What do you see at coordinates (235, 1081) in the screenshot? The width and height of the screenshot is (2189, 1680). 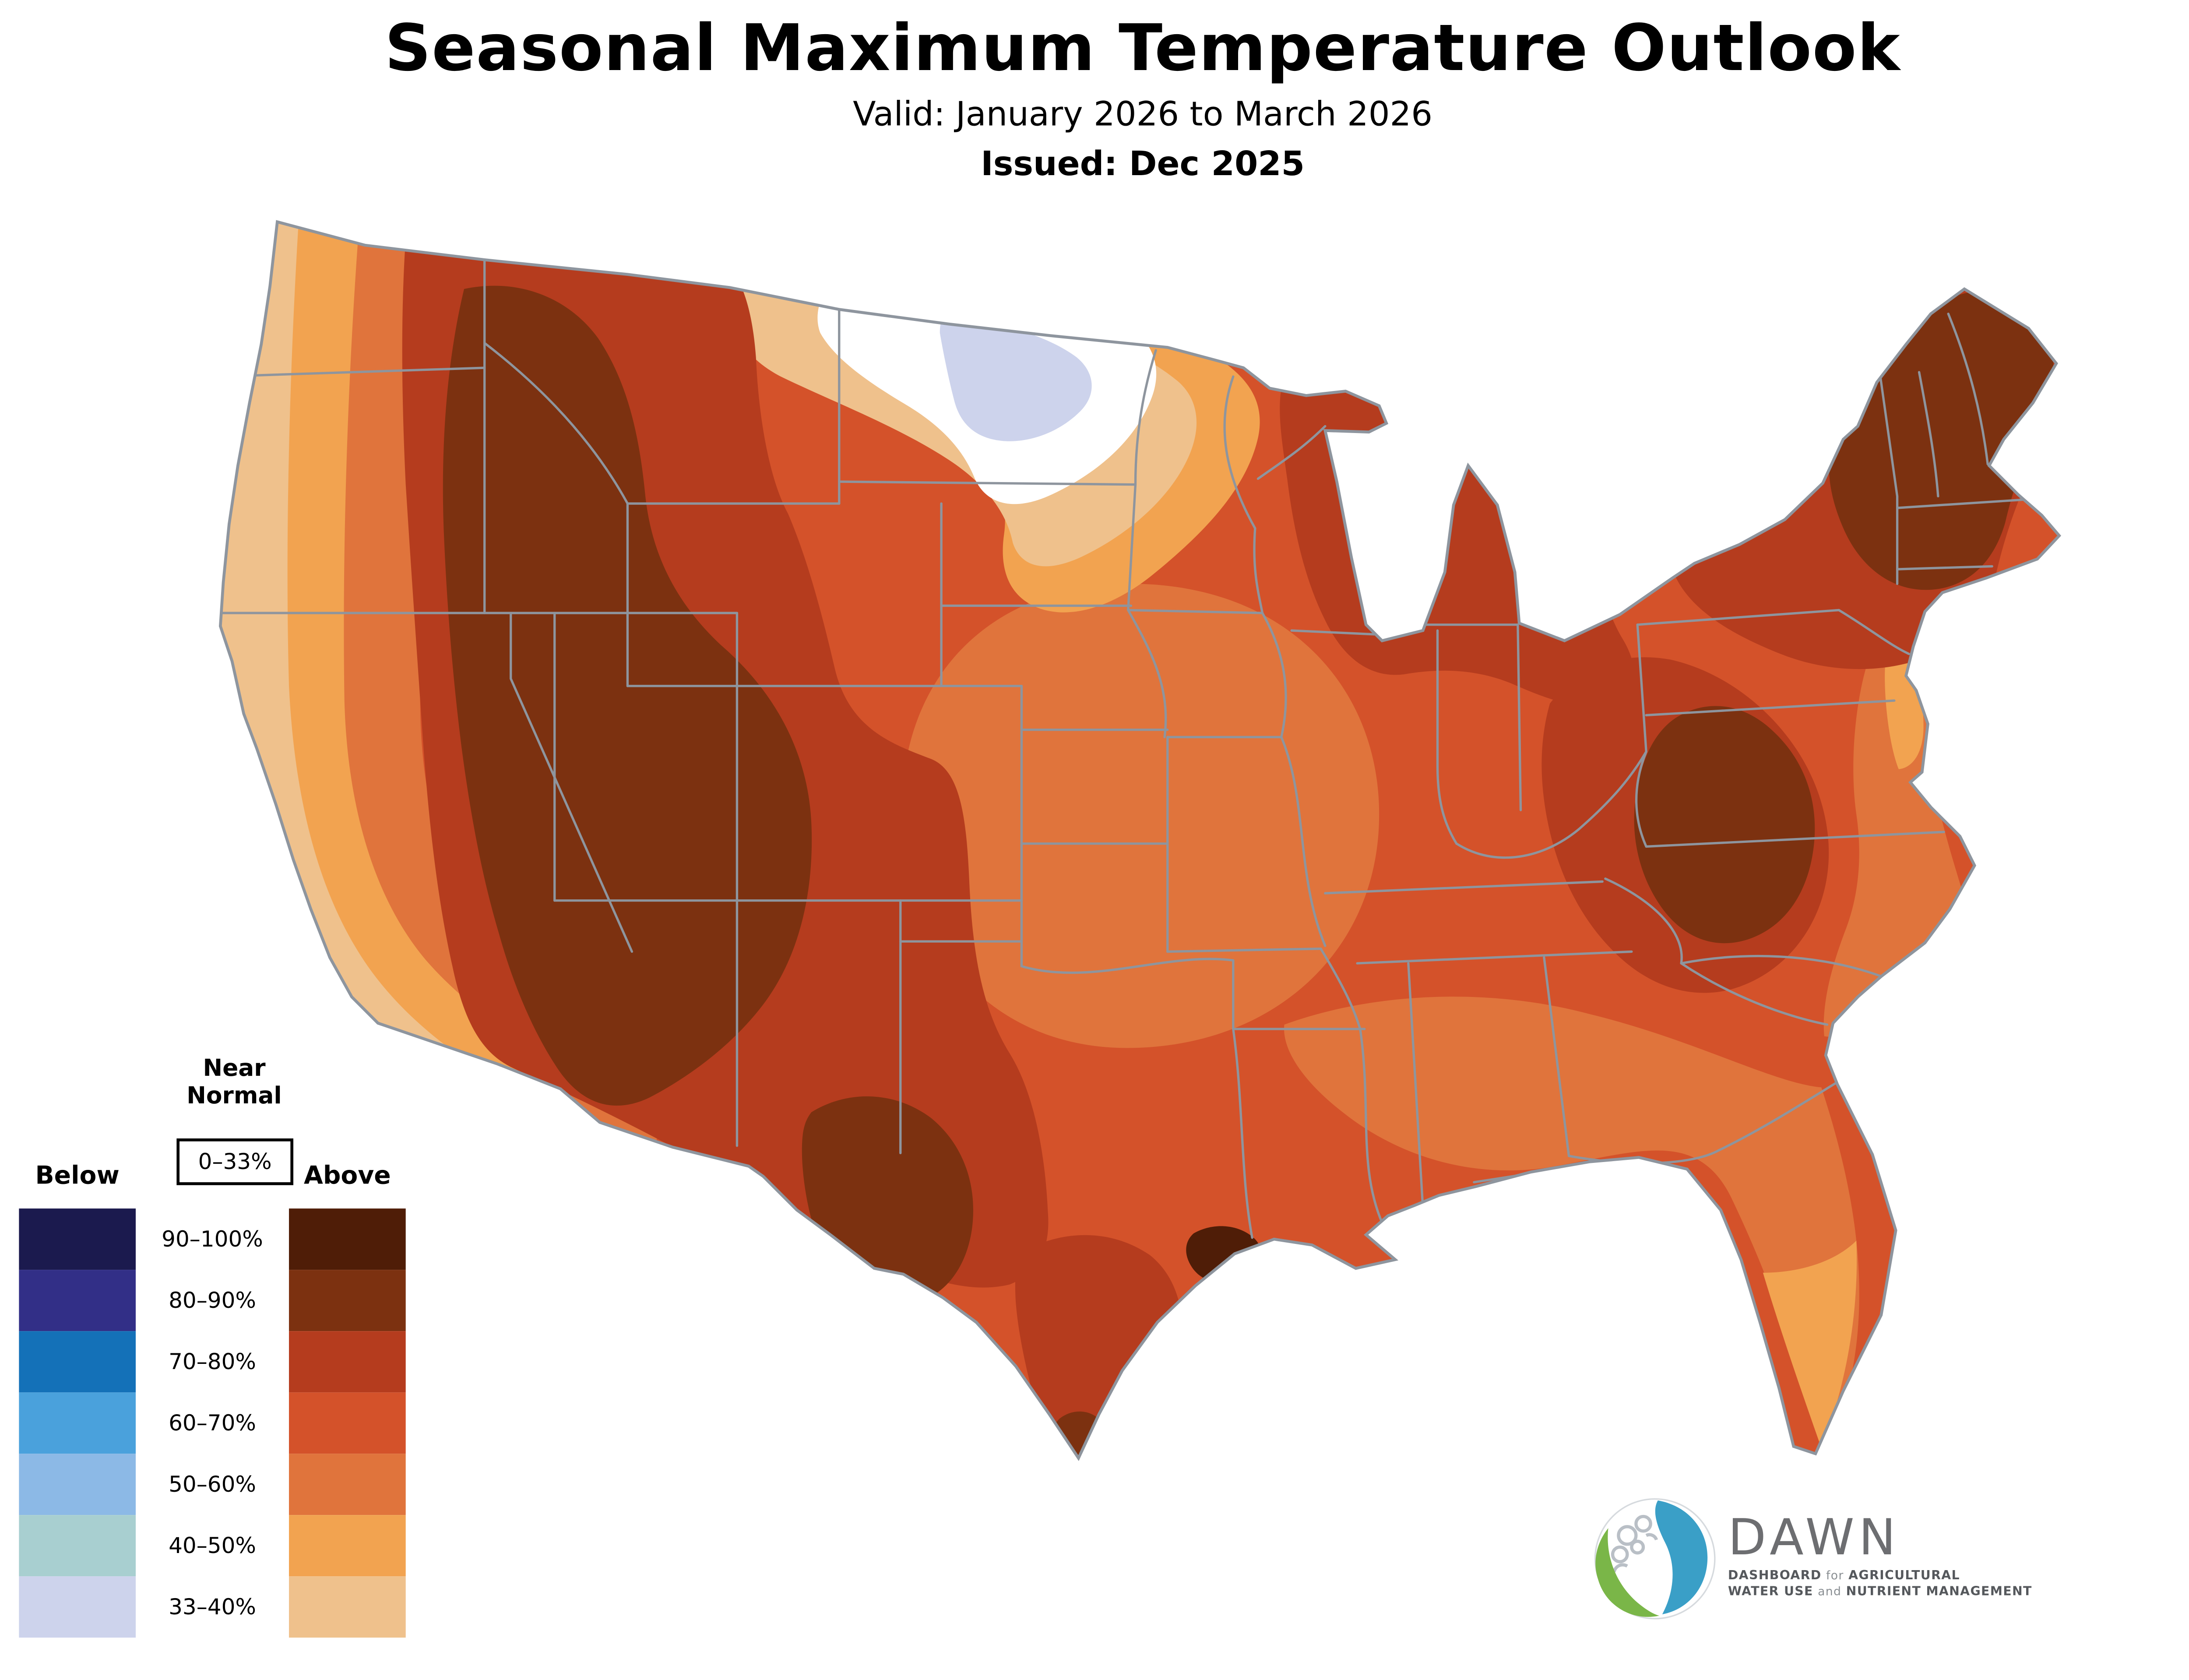 I see `near-normal-header: Near Normal` at bounding box center [235, 1081].